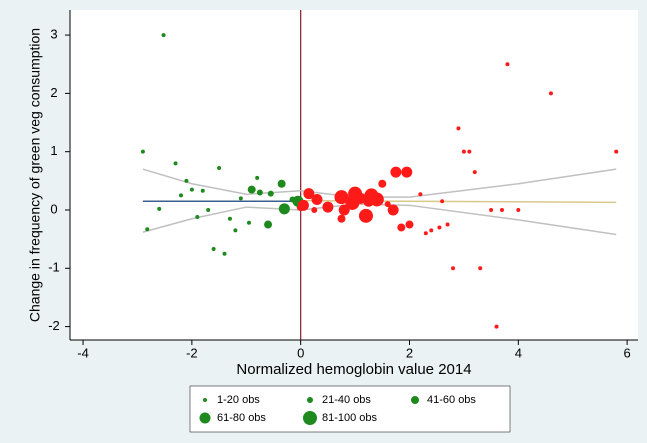 The height and width of the screenshot is (443, 647). Describe the element at coordinates (350, 409) in the screenshot. I see `legend` at that location.